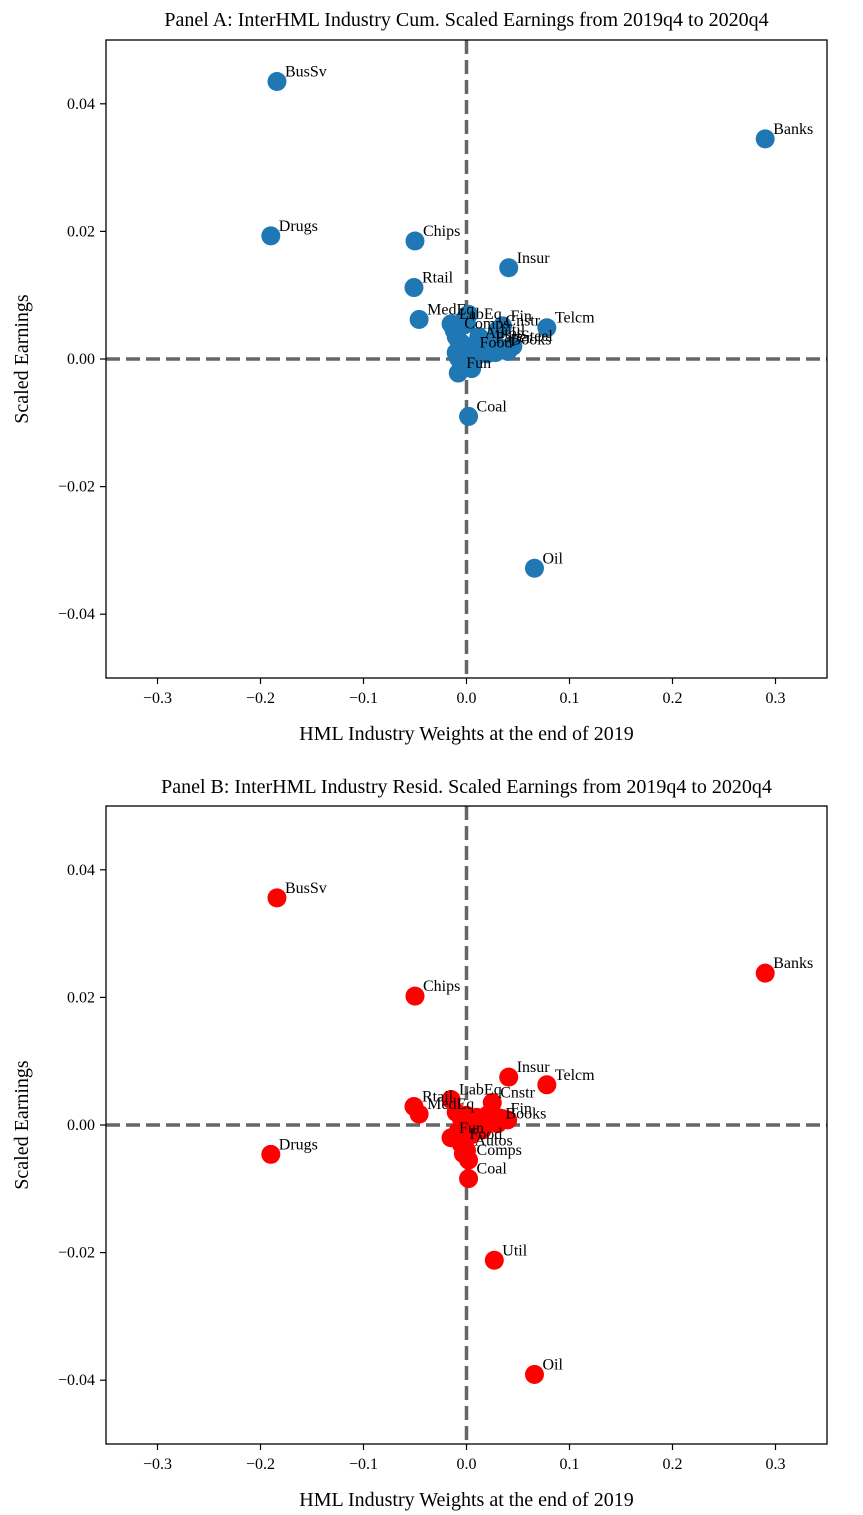 The image size is (863, 1515). I want to click on point-label-paper: Paper, so click(513, 338).